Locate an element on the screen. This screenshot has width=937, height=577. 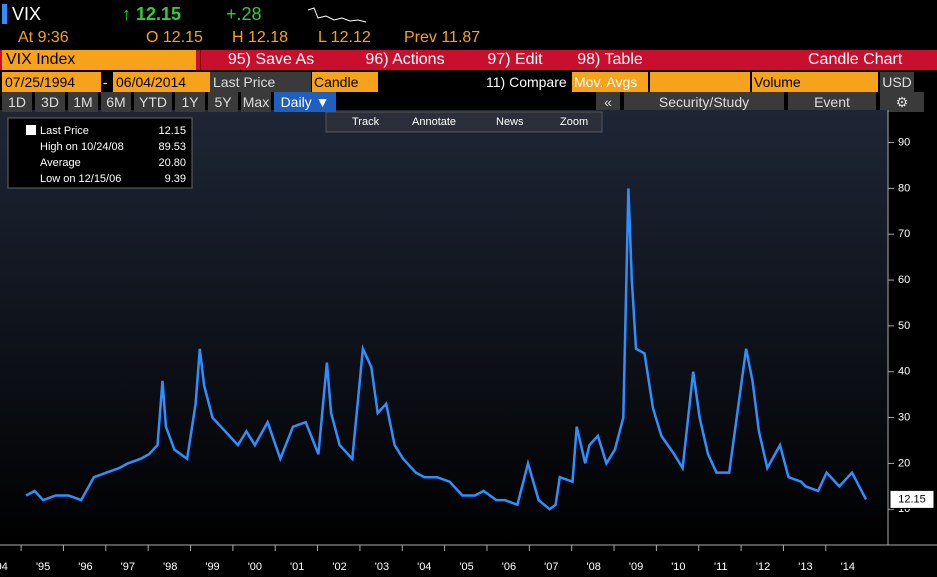
x-tick-label: '95 is located at coordinates (43, 567).